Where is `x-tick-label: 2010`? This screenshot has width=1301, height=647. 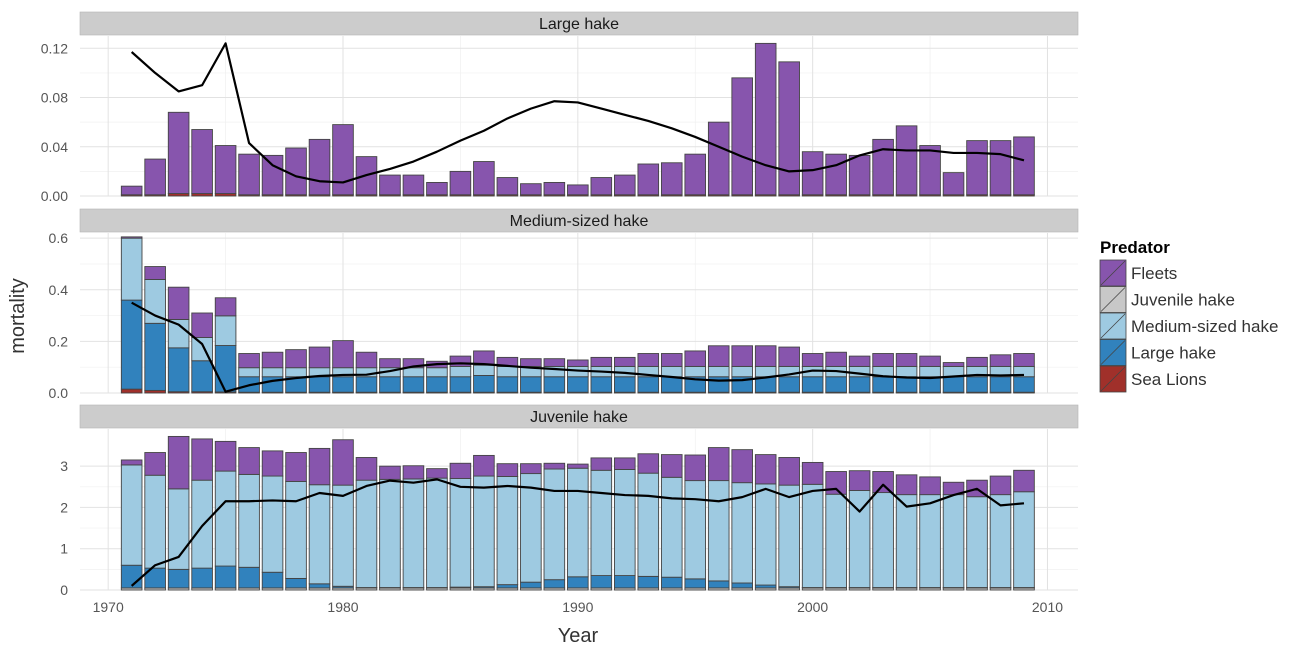
x-tick-label: 2010 is located at coordinates (1047, 607).